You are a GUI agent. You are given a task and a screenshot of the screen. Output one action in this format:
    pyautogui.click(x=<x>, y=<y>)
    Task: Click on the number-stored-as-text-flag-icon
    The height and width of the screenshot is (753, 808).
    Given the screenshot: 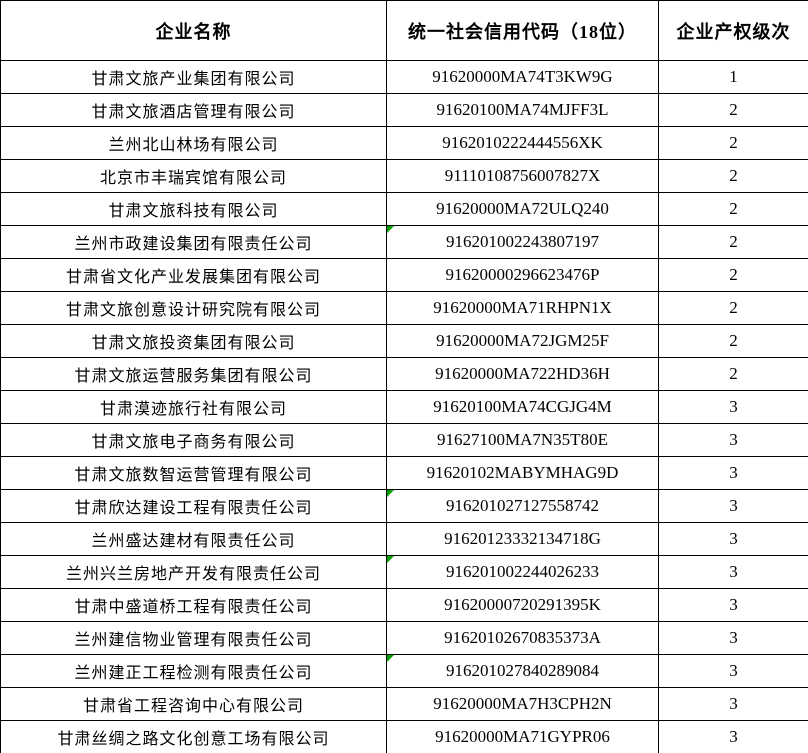 What is the action you would take?
    pyautogui.click(x=390, y=493)
    